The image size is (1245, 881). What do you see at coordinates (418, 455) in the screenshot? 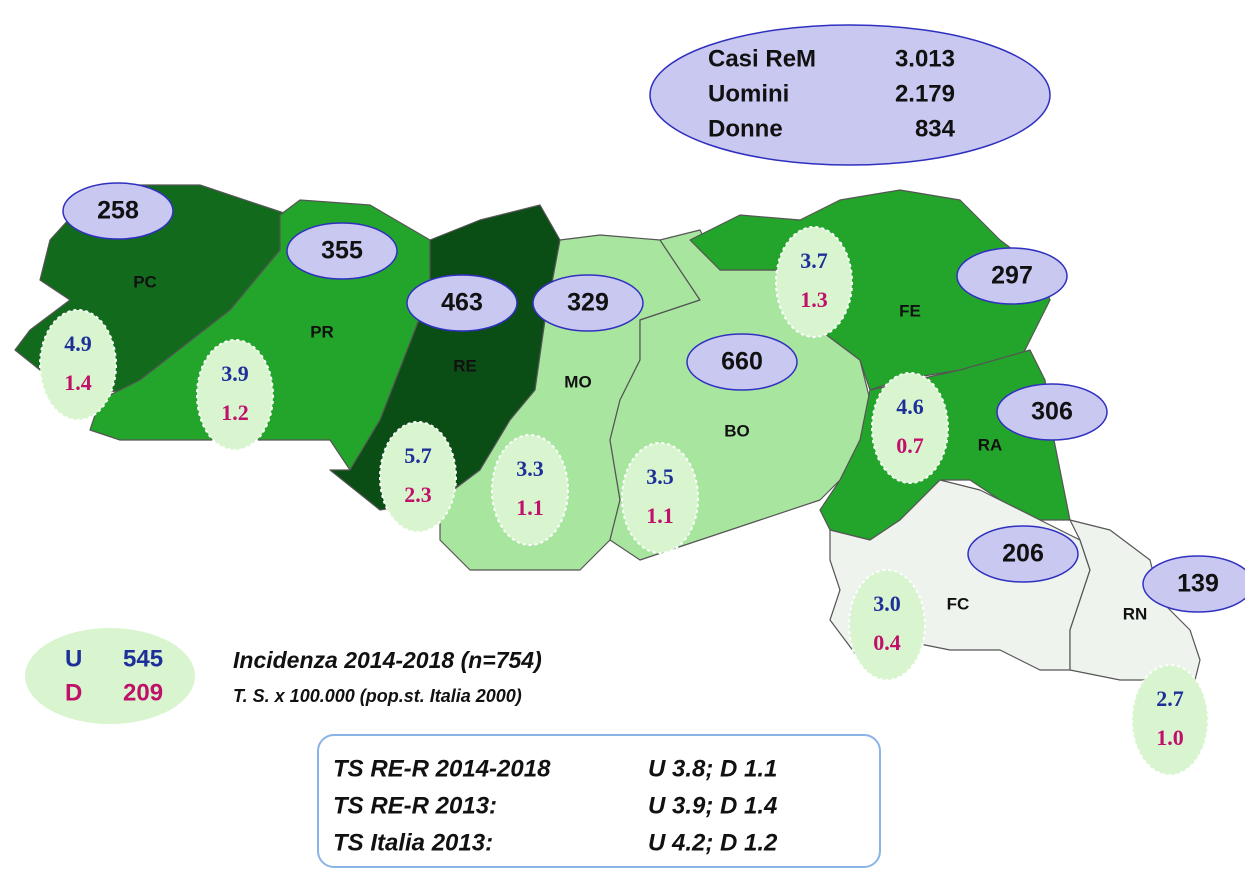
I see `rate-men: 5.7` at bounding box center [418, 455].